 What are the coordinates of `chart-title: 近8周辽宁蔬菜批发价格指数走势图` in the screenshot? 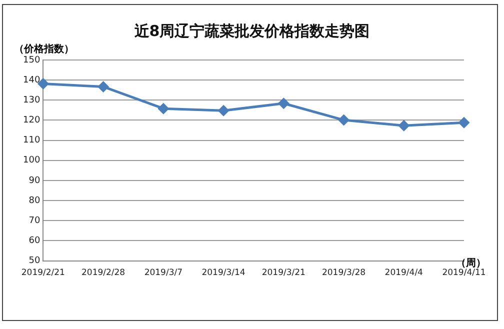 It's located at (252, 31).